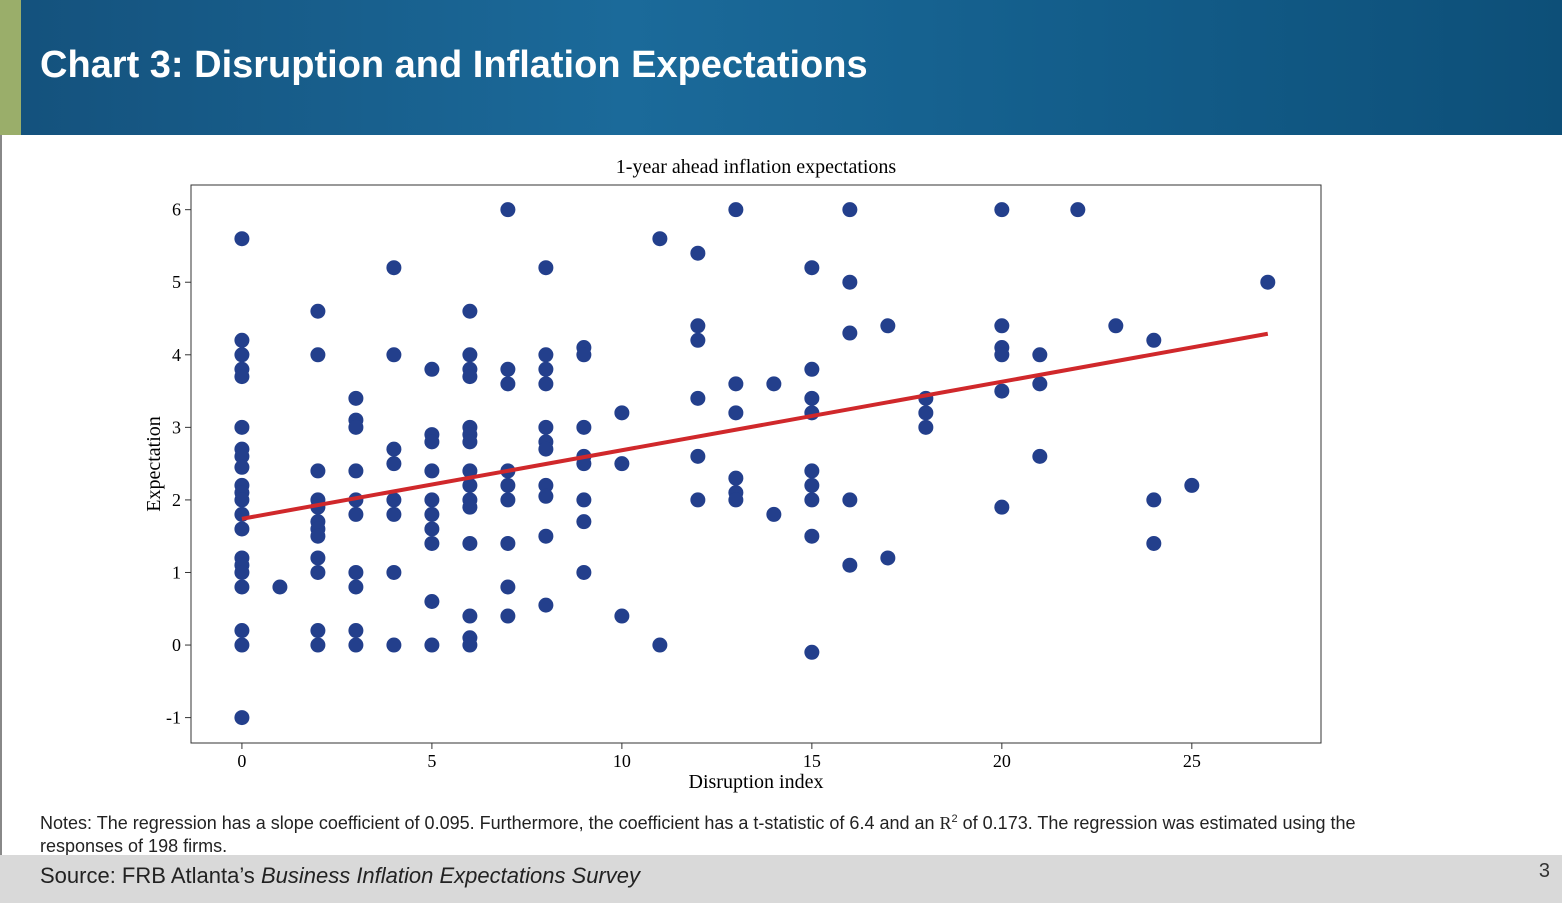 This screenshot has width=1562, height=903. I want to click on footer-bar, so click(781, 879).